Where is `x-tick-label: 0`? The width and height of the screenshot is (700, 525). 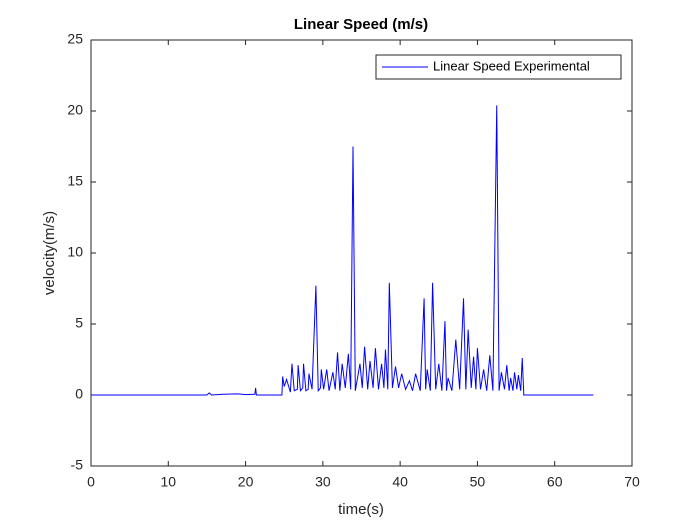 x-tick-label: 0 is located at coordinates (91, 482).